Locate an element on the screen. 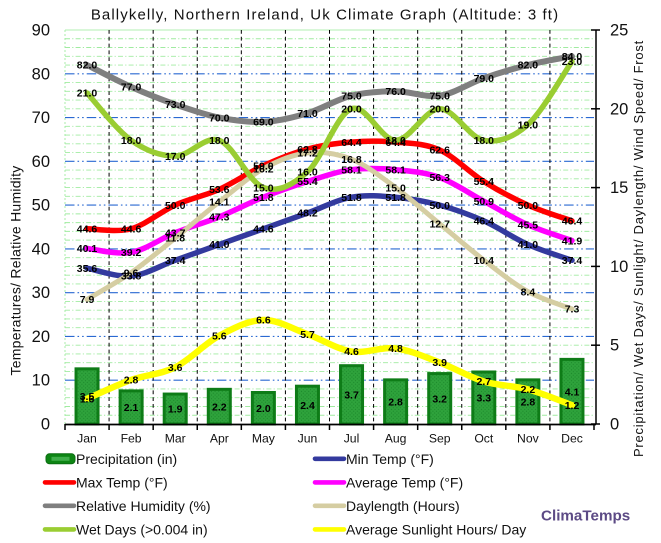  svg-text: 46.4 is located at coordinates (572, 222).